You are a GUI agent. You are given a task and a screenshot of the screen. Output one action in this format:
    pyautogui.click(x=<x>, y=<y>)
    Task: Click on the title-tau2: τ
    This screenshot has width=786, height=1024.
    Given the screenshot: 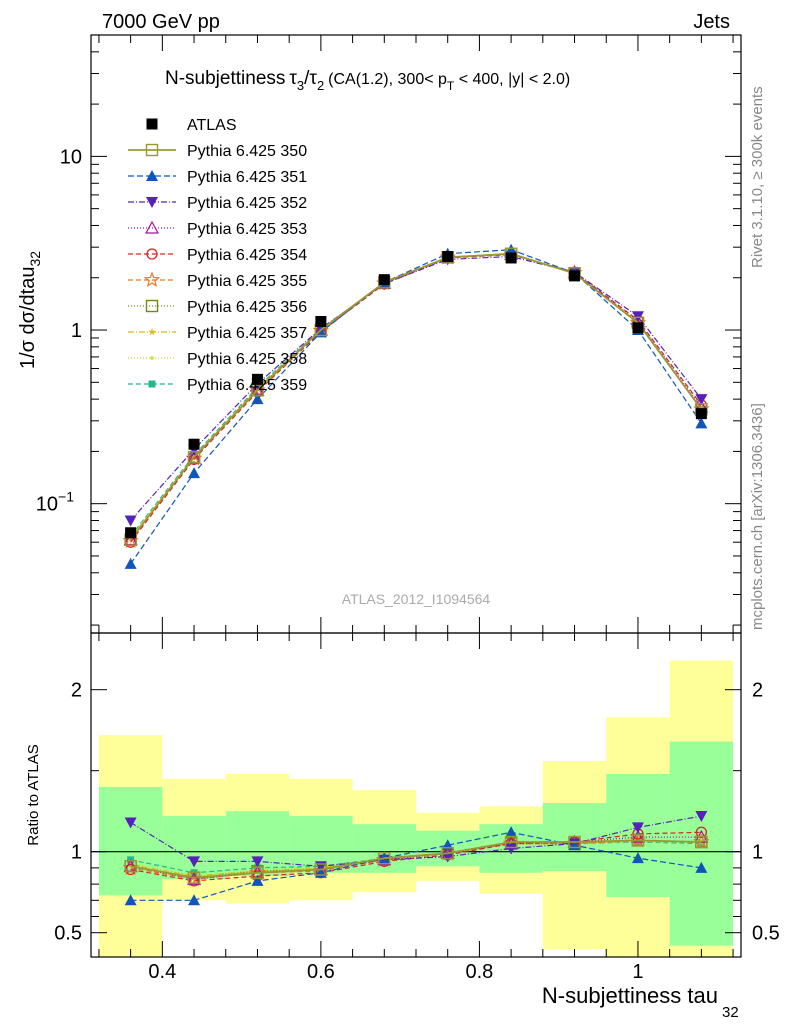 What is the action you would take?
    pyautogui.click(x=313, y=78)
    